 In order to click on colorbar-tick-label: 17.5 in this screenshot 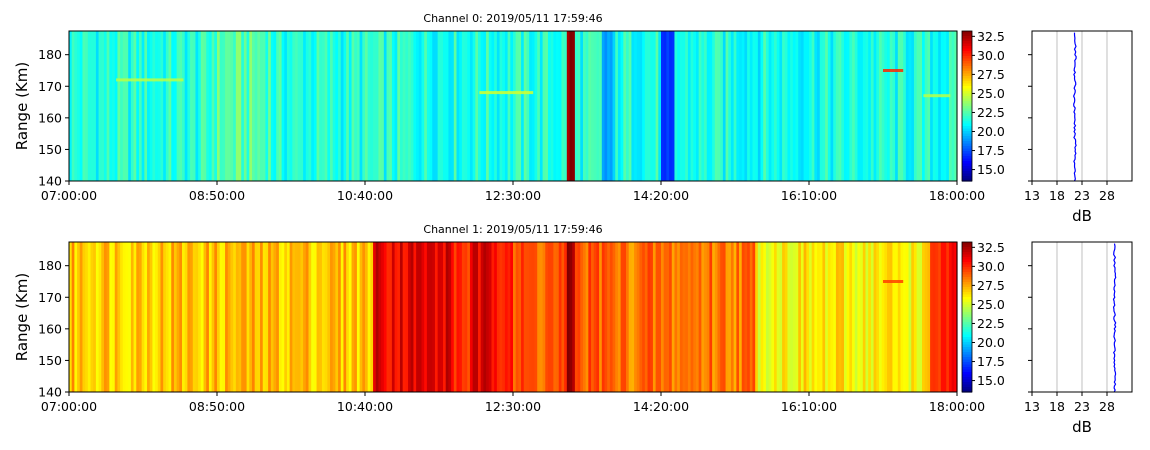, I will do `click(991, 150)`.